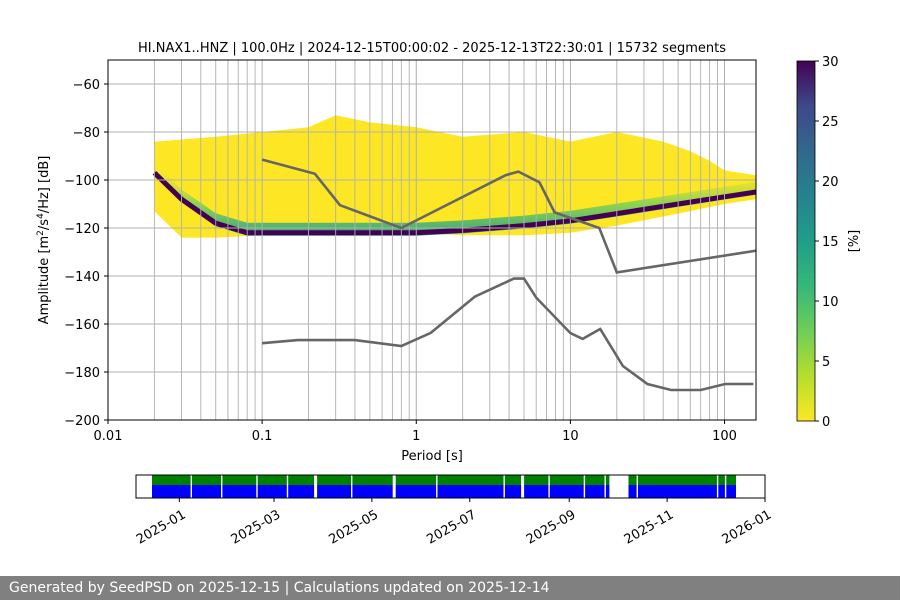  What do you see at coordinates (44, 185) in the screenshot?
I see `y-axis-label-part: /Hz] [dB]` at bounding box center [44, 185].